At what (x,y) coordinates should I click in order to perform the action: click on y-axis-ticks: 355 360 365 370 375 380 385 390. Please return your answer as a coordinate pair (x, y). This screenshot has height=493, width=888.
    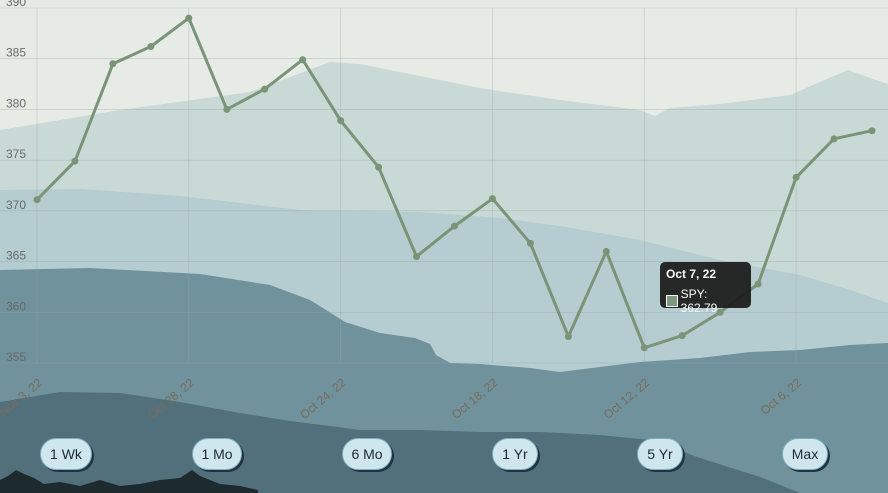
    Looking at the image, I should click on (16, 182).